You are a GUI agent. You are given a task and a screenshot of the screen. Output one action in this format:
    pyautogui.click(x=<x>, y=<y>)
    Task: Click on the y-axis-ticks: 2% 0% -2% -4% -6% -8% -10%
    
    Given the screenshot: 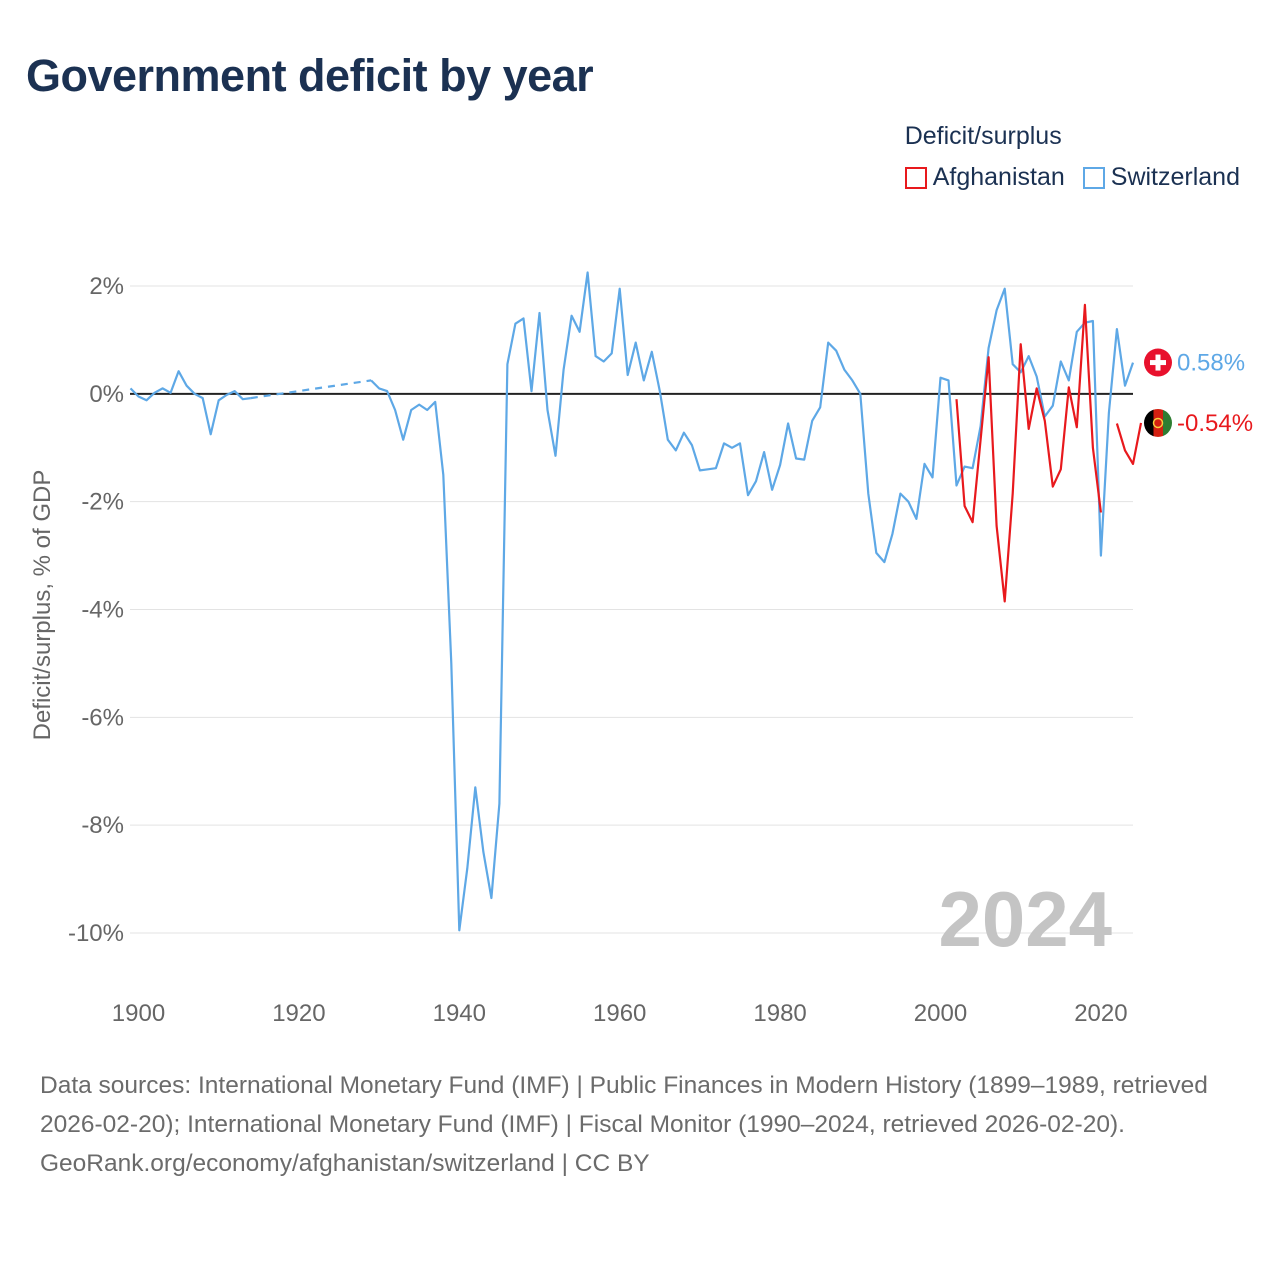 What is the action you would take?
    pyautogui.click(x=96, y=610)
    